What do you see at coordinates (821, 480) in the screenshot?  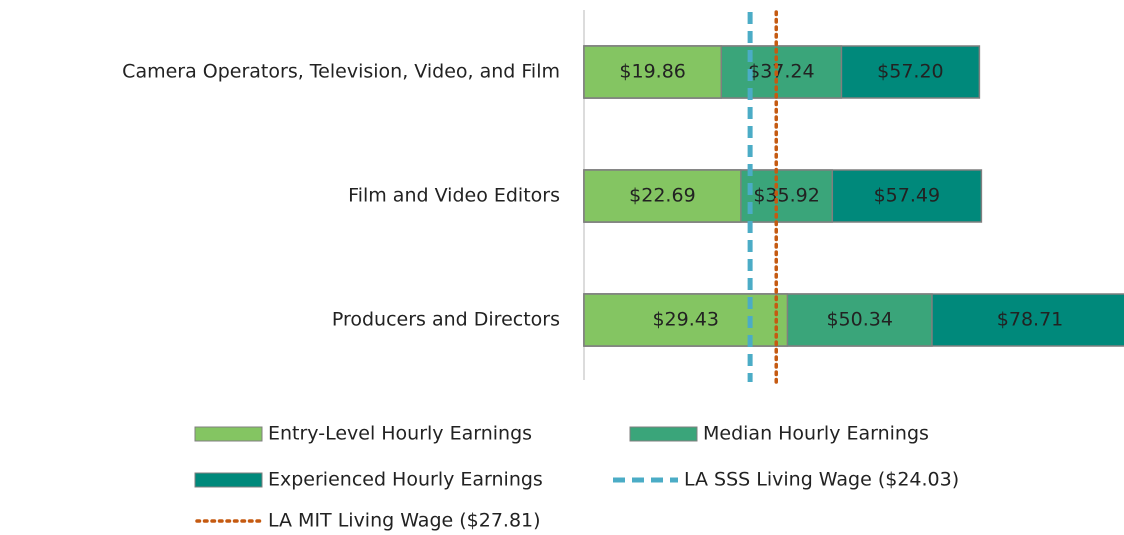 I see `legend-label: LA SSS Living Wage ($24.03)` at bounding box center [821, 480].